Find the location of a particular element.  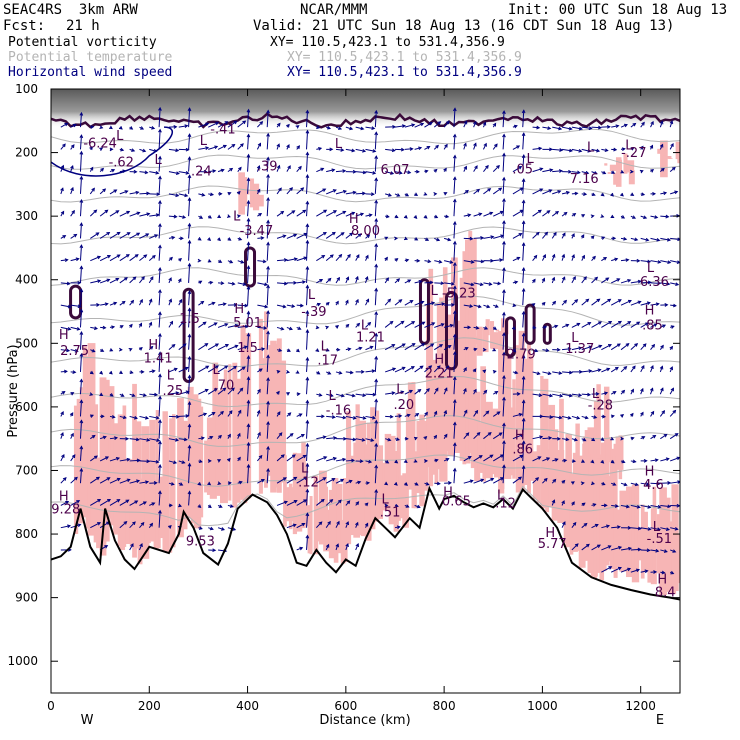

pv-contour is located at coordinates (451, 330).